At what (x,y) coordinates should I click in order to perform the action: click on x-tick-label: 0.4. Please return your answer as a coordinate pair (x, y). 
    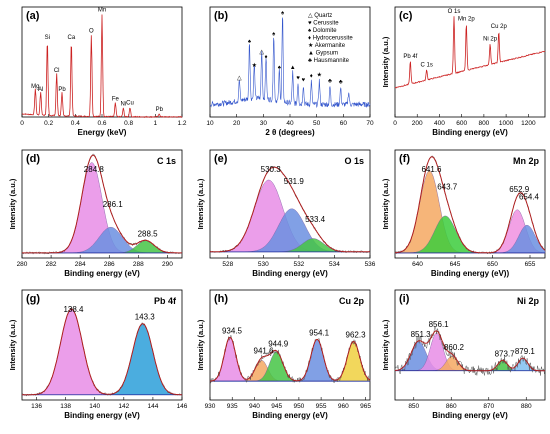
    Looking at the image, I should click on (75, 123).